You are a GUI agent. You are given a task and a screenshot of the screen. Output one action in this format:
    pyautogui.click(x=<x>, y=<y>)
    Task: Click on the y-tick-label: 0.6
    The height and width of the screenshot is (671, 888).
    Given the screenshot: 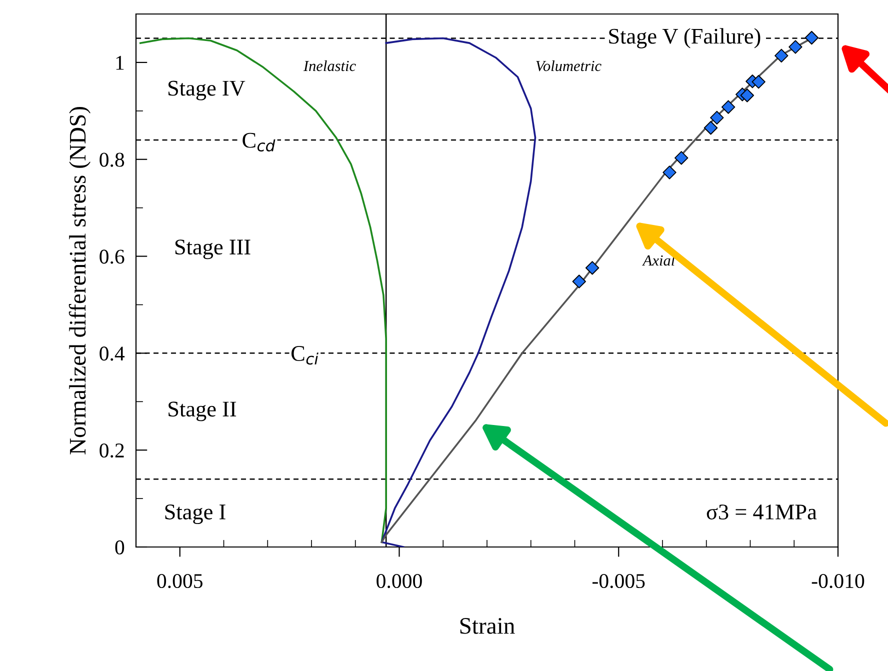 What is the action you would take?
    pyautogui.click(x=112, y=257)
    